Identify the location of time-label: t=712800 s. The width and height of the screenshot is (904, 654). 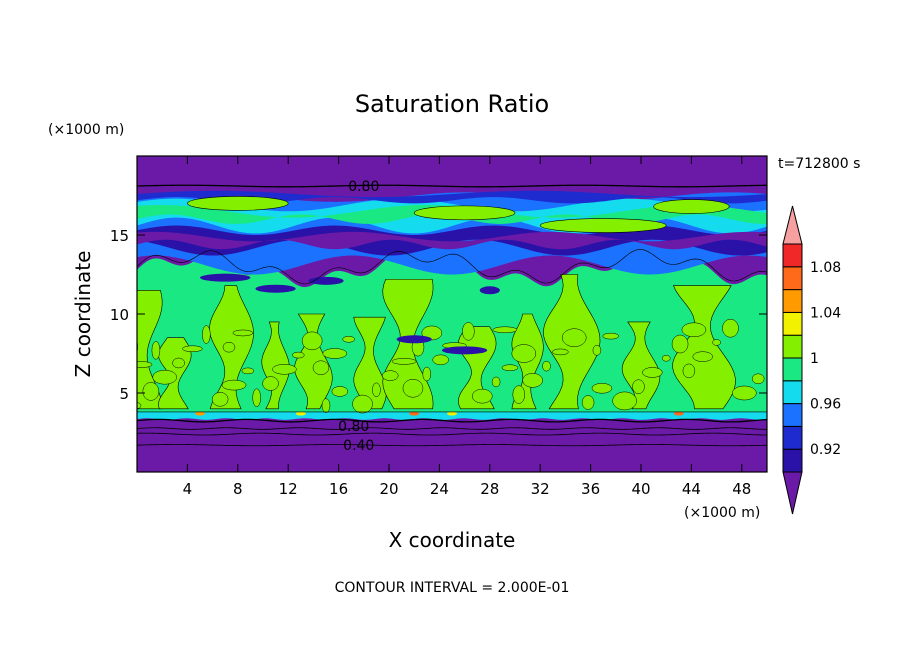
(819, 164).